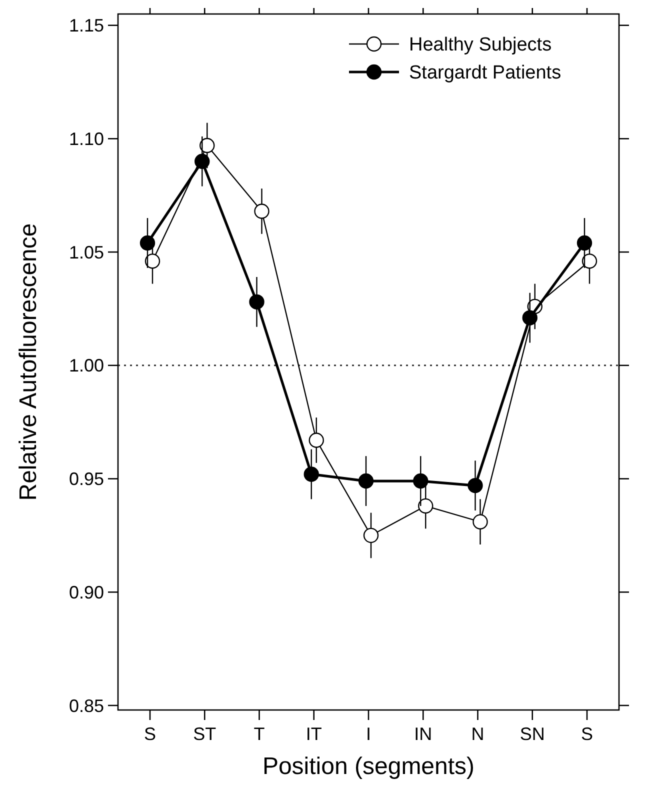  What do you see at coordinates (480, 45) in the screenshot?
I see `legend-label: Healthy Subjects` at bounding box center [480, 45].